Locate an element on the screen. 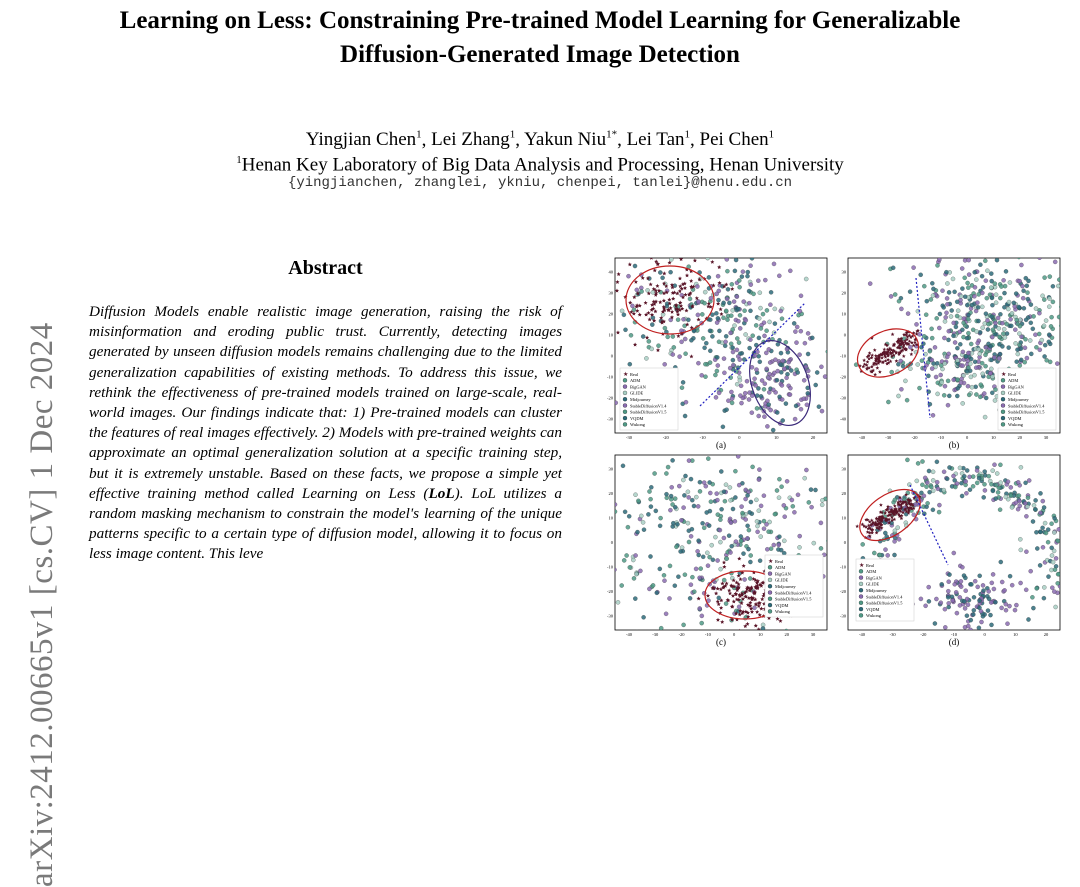 The image size is (1080, 887). legend-label: BigGAN is located at coordinates (1016, 386).